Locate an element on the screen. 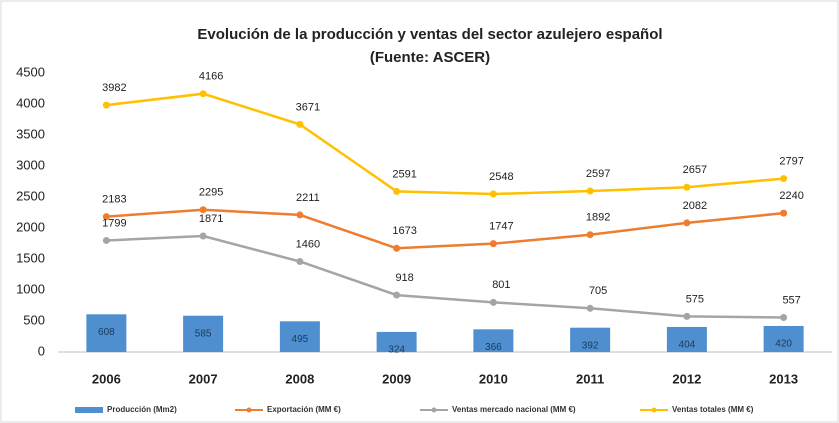 The width and height of the screenshot is (839, 423). data-label: 705 is located at coordinates (598, 291).